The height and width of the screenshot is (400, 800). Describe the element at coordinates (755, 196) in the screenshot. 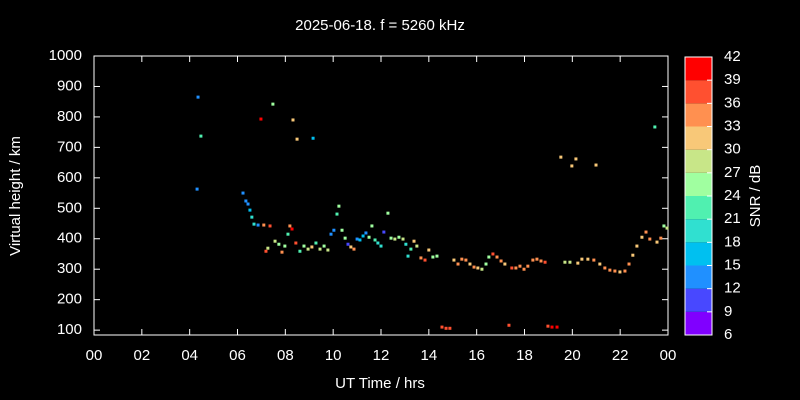

I see `colorbar-label: SNR / dB` at that location.